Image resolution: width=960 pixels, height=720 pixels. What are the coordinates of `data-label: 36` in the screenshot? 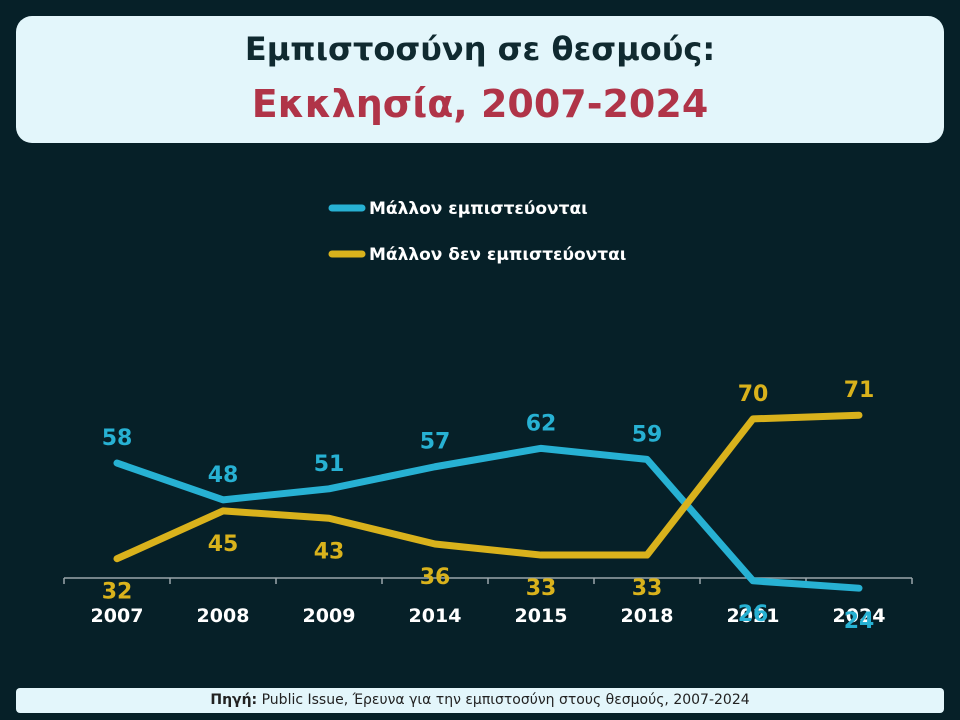 It's located at (435, 577).